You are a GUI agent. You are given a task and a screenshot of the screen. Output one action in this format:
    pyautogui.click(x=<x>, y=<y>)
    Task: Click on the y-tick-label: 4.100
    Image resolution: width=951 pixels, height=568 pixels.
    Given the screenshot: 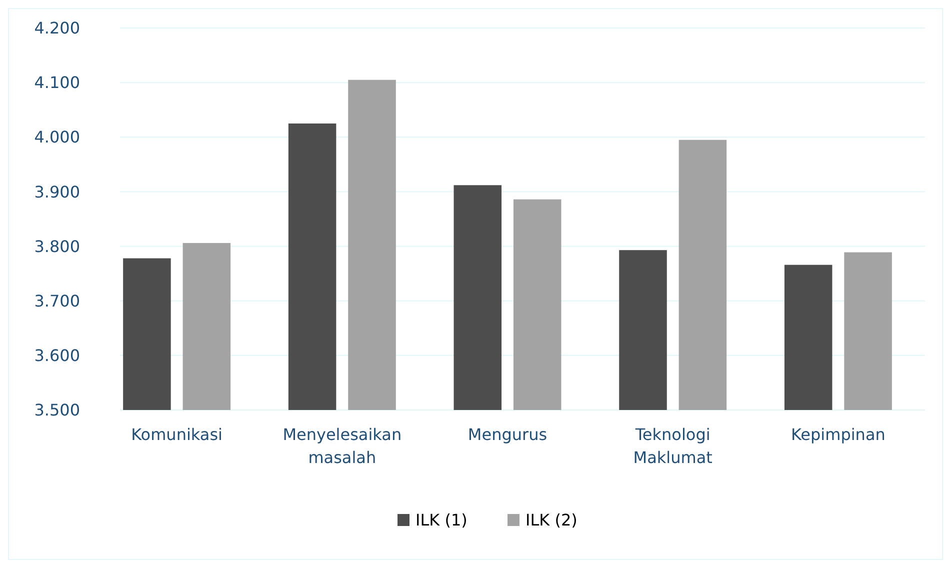 What is the action you would take?
    pyautogui.click(x=57, y=82)
    